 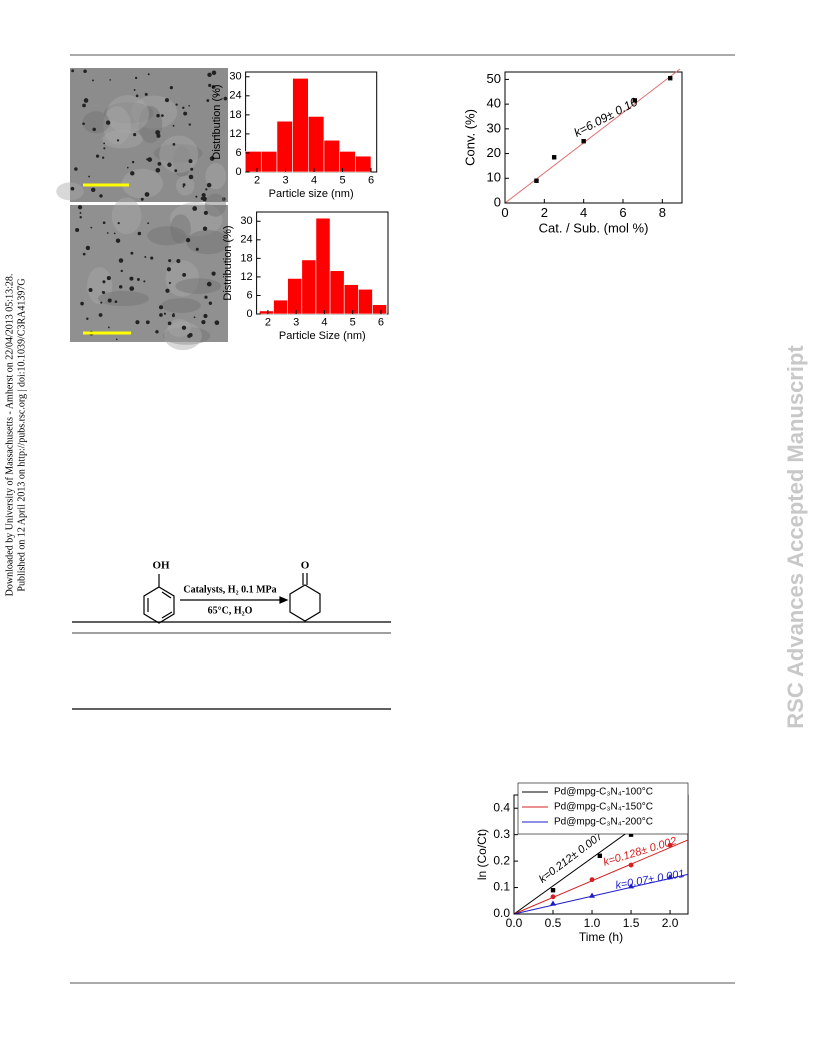 What do you see at coordinates (238, 153) in the screenshot?
I see `y-tick-label: 6` at bounding box center [238, 153].